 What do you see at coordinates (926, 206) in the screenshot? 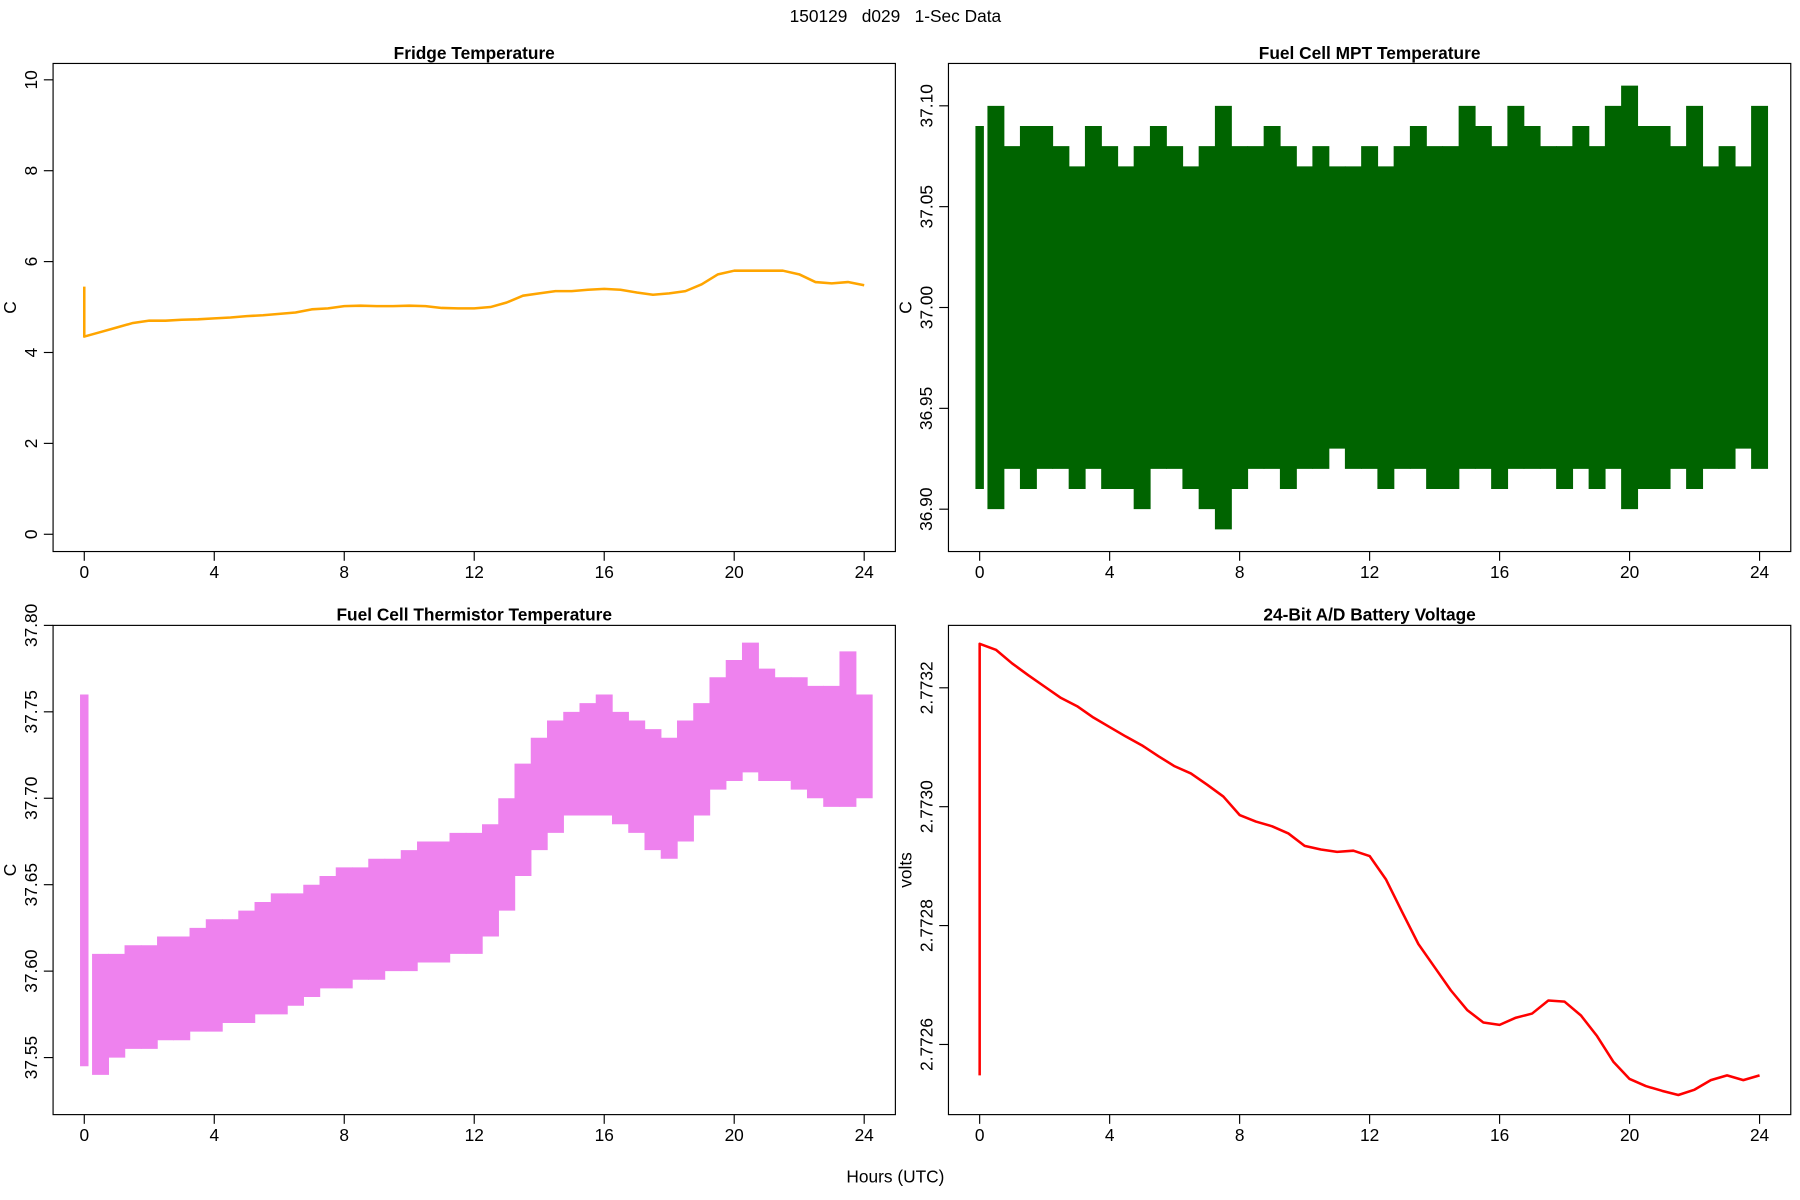
I see `y-tick-label: 37.05` at bounding box center [926, 206].